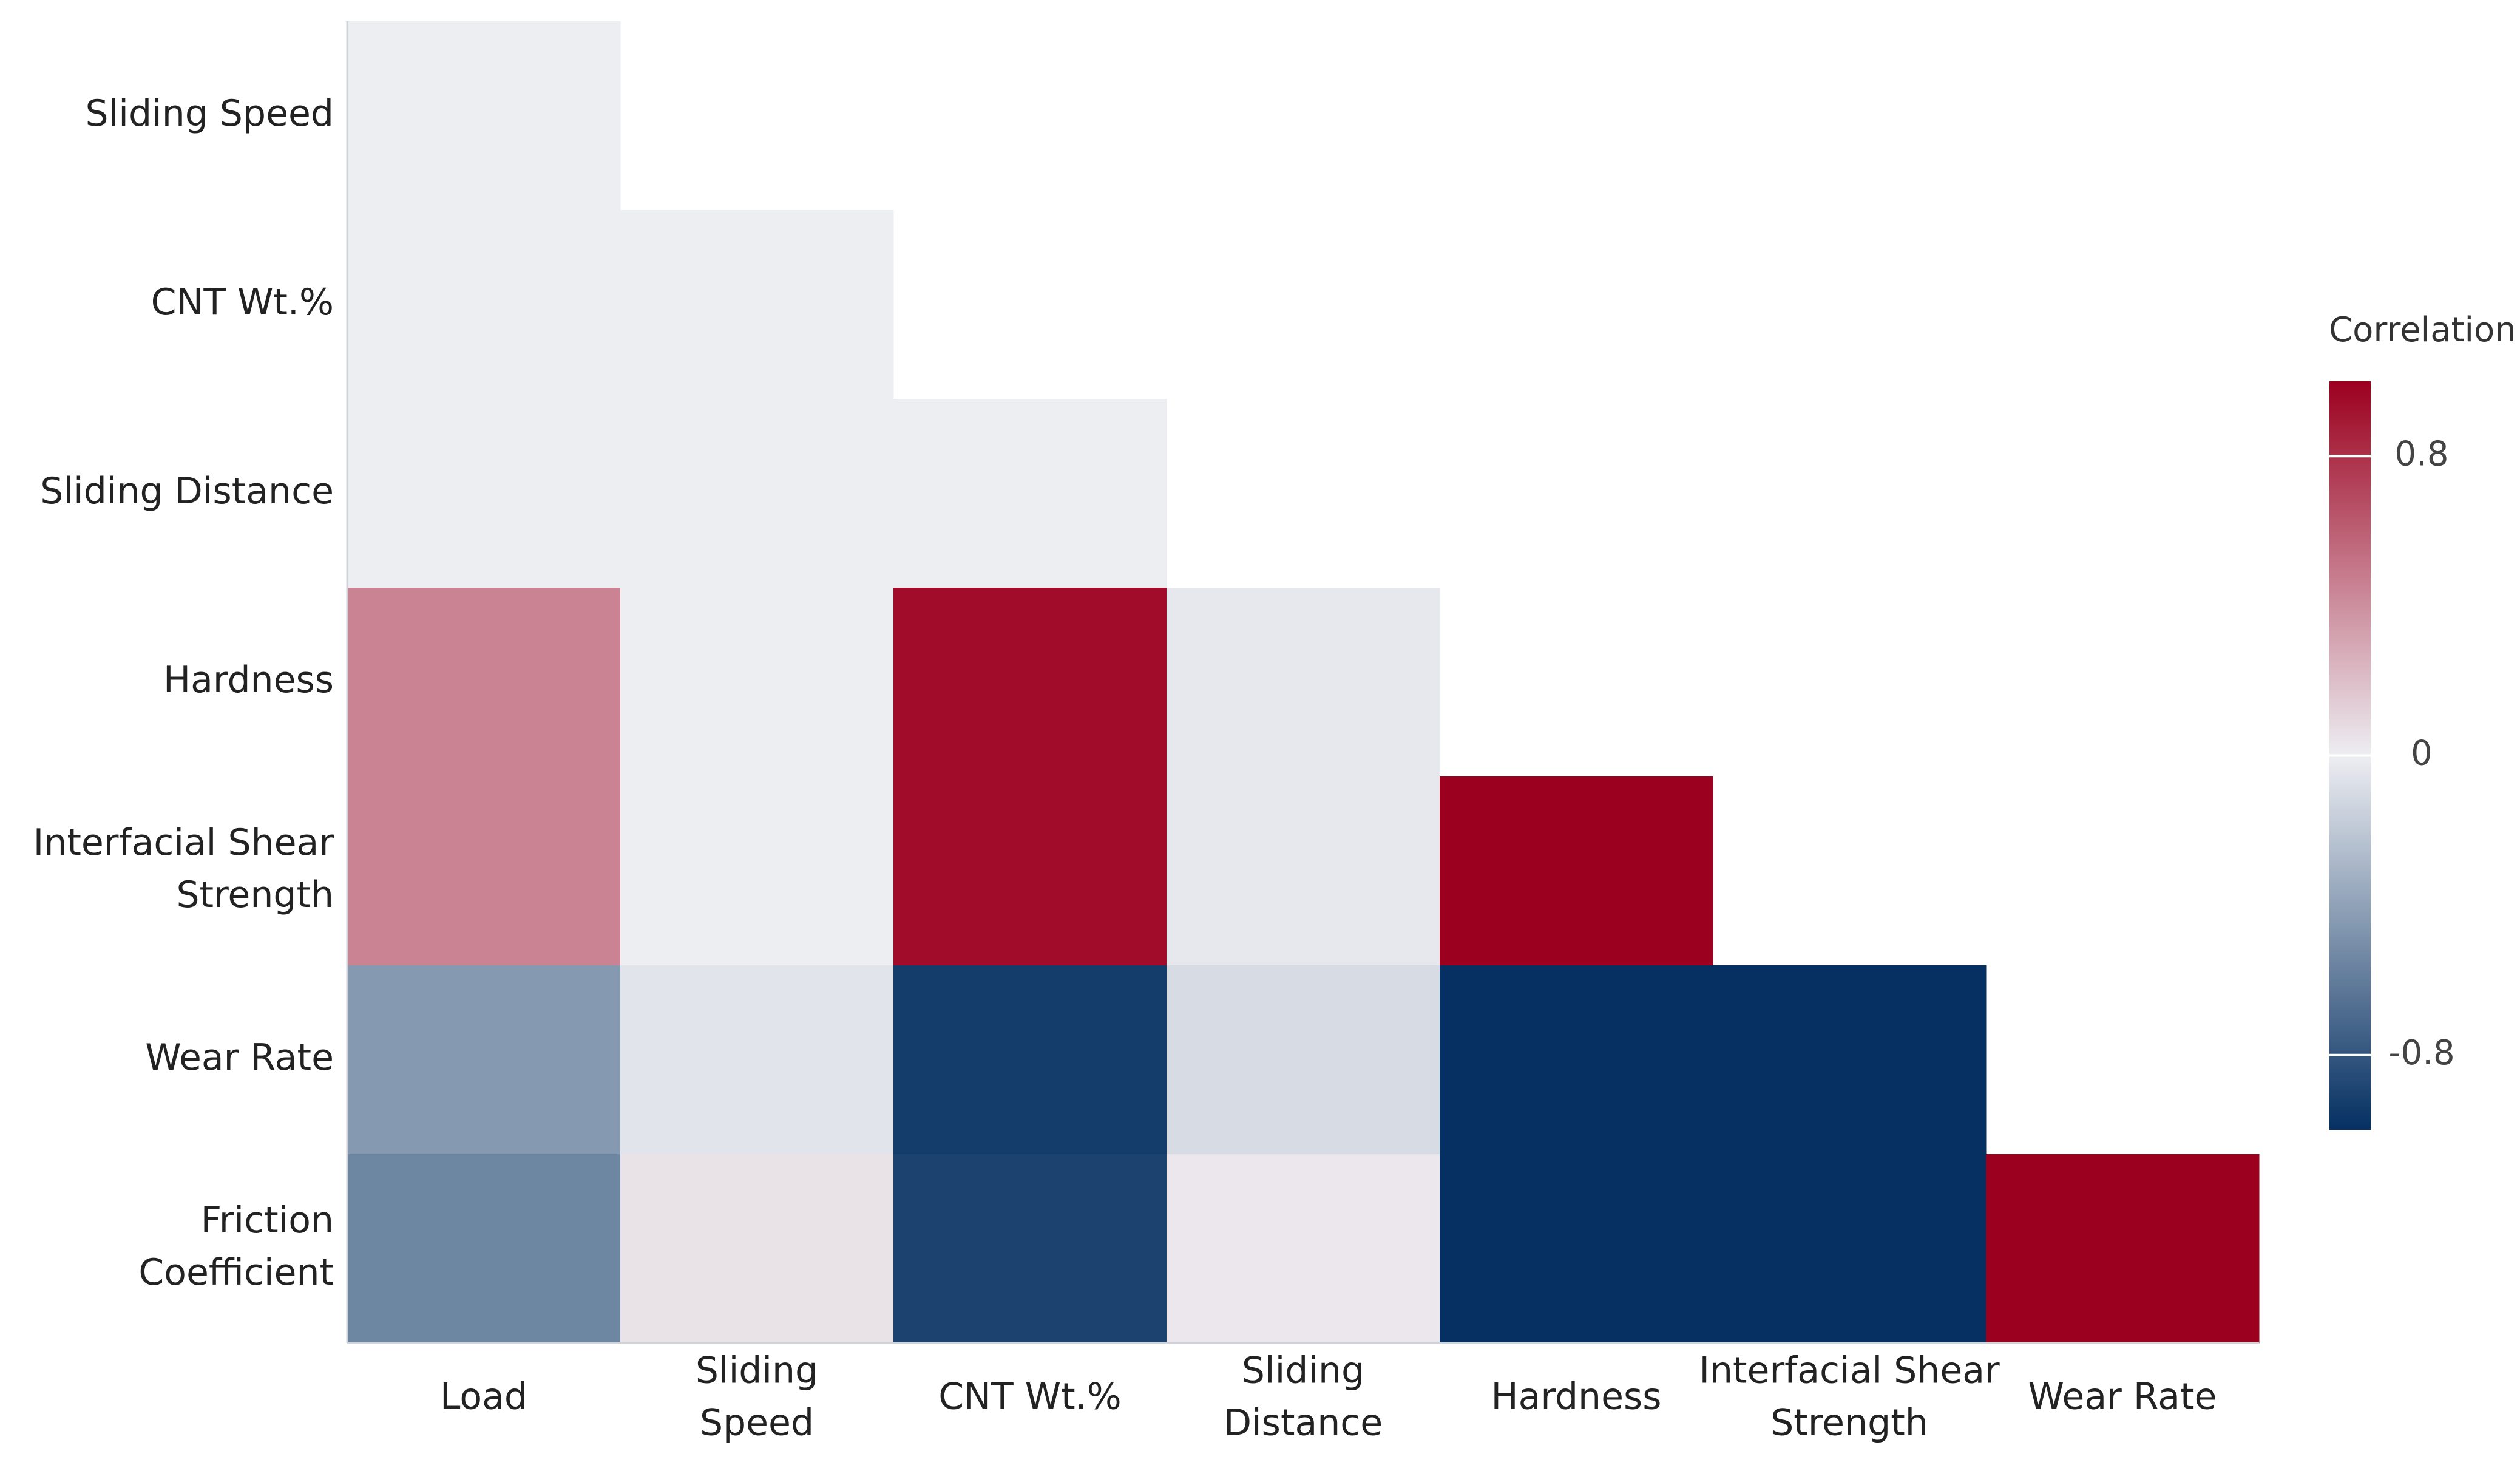 This screenshot has width=2520, height=1468. Describe the element at coordinates (1303, 1397) in the screenshot. I see `x-tick-label: Sliding Distance` at that location.